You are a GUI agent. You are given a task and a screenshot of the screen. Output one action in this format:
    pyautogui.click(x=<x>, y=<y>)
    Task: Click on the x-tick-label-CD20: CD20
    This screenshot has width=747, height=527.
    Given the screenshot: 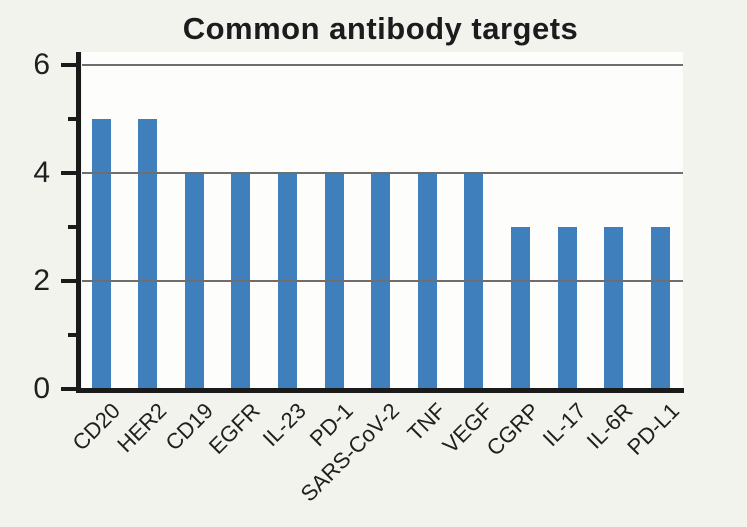 What is the action you would take?
    pyautogui.click(x=96, y=427)
    